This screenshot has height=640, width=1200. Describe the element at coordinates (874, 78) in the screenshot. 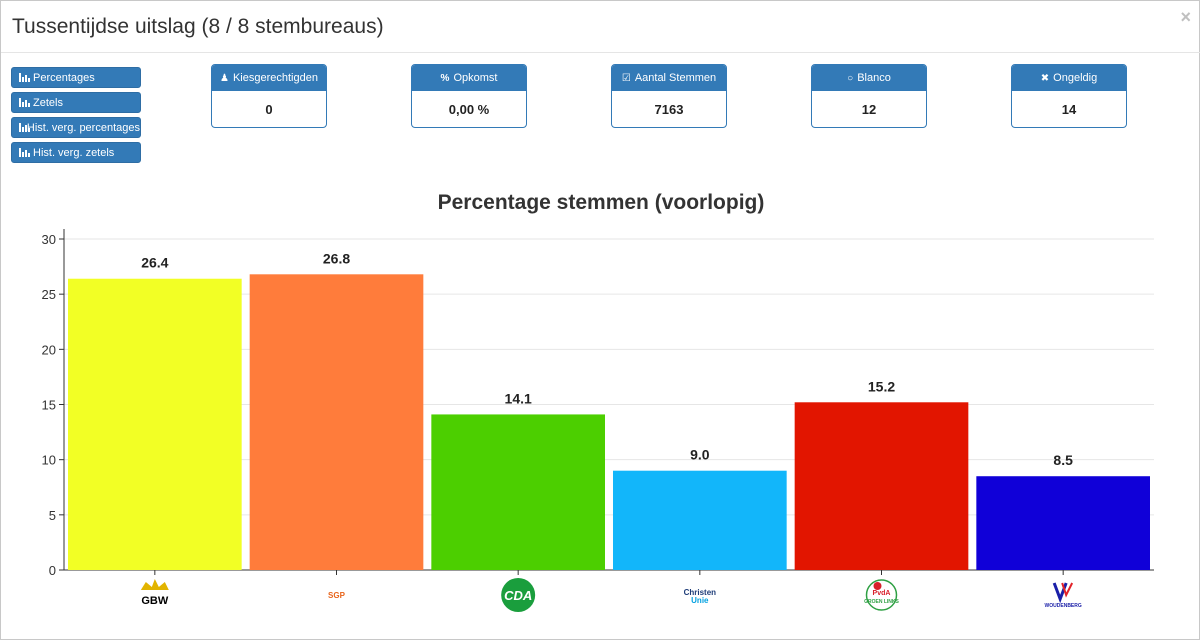

I see `stat-label: Blanco` at that location.